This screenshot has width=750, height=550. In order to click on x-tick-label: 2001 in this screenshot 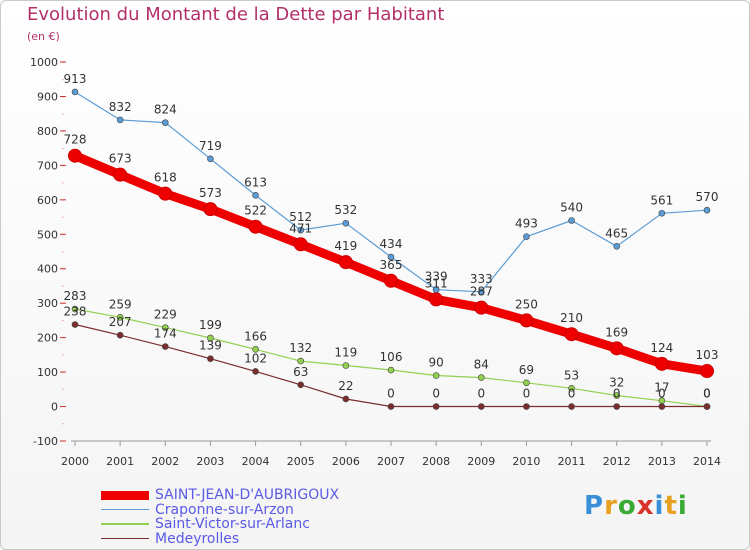, I will do `click(120, 461)`.